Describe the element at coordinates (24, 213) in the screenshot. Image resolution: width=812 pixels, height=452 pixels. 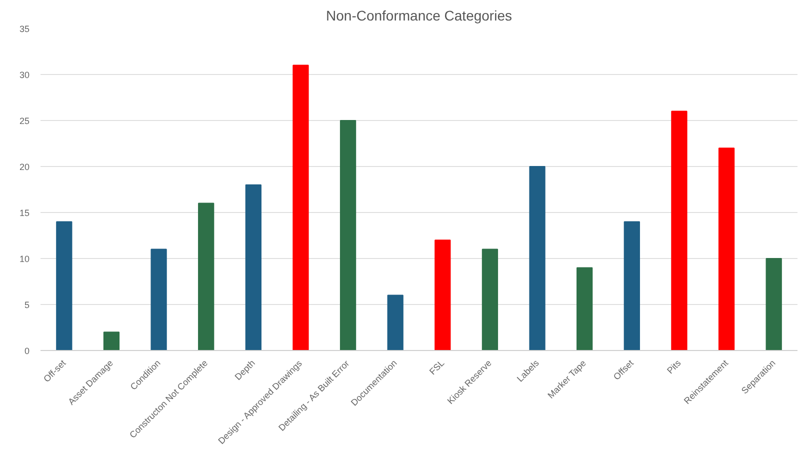
I see `y-tick-label: 15` at that location.